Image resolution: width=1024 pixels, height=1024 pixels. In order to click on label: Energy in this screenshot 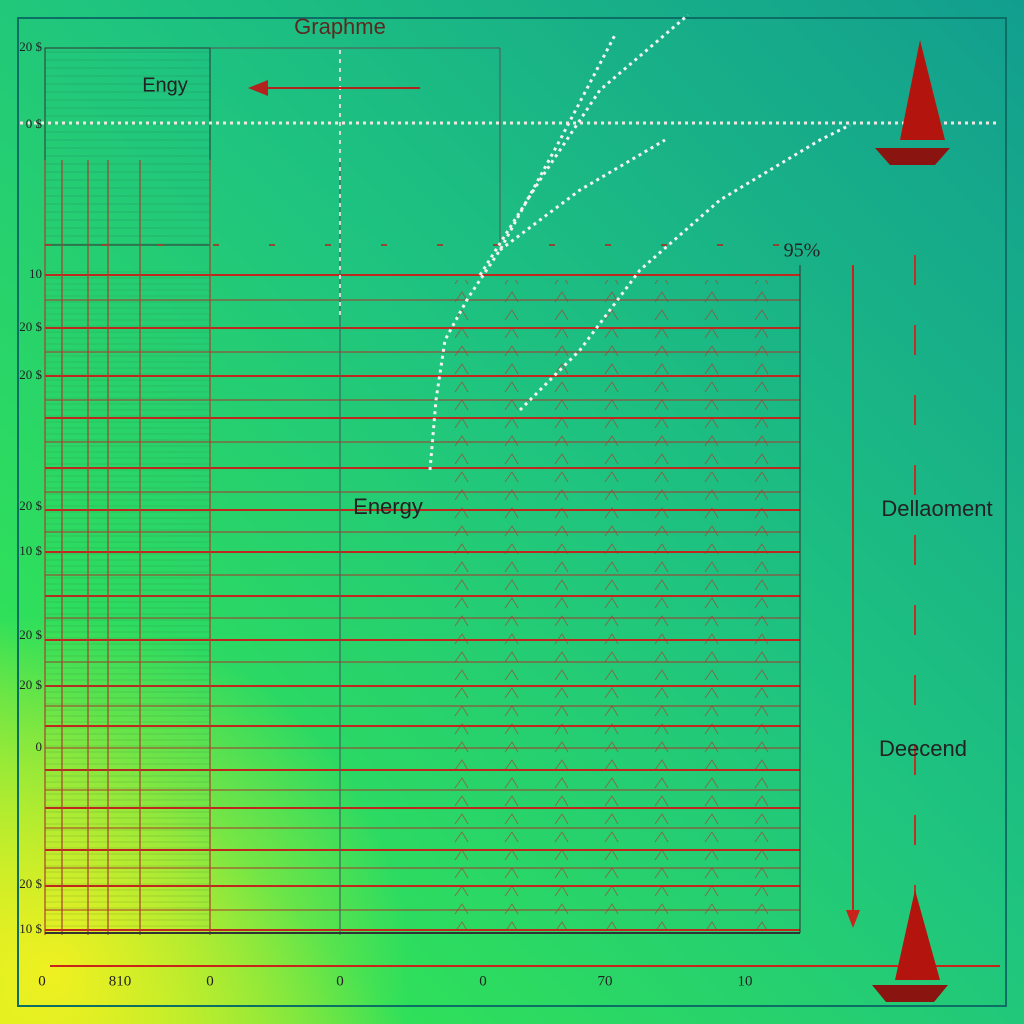, I will do `click(388, 506)`.